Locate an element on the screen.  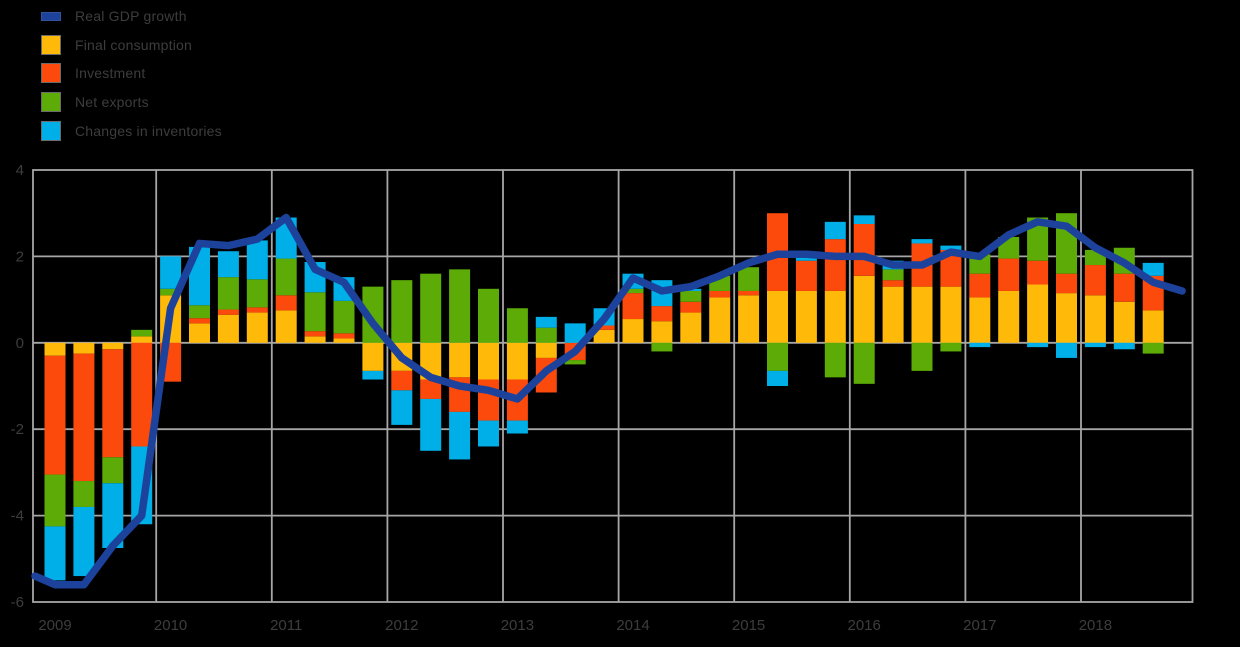
legend-label-net-exports: Net exports is located at coordinates (112, 102).